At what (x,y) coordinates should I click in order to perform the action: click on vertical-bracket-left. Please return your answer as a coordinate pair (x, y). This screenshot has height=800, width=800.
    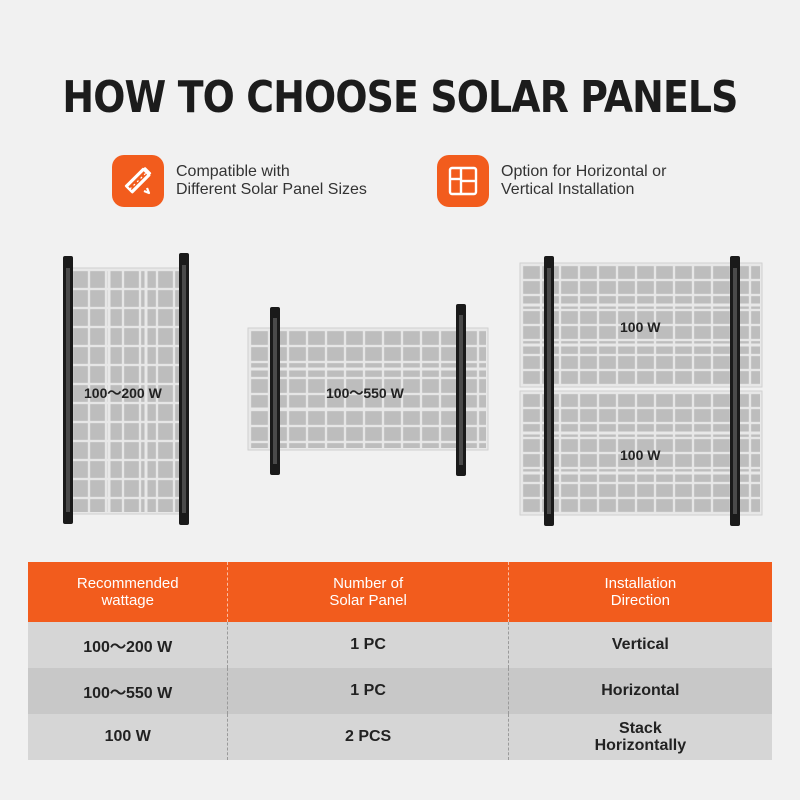
    Looking at the image, I should click on (68, 390).